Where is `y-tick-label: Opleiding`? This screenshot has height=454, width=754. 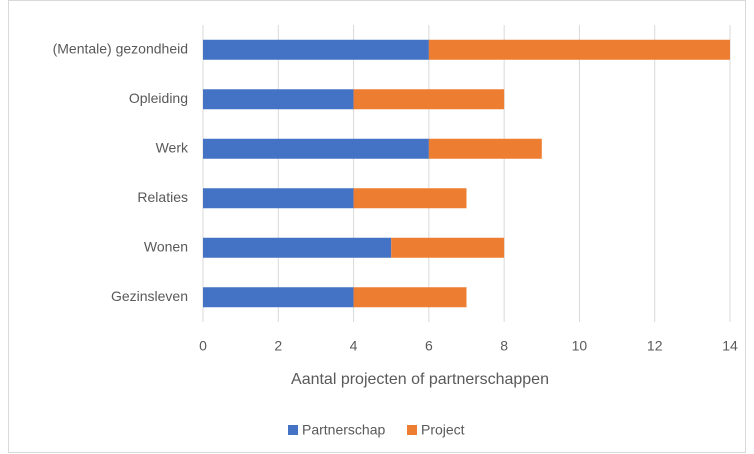 y-tick-label: Opleiding is located at coordinates (158, 98).